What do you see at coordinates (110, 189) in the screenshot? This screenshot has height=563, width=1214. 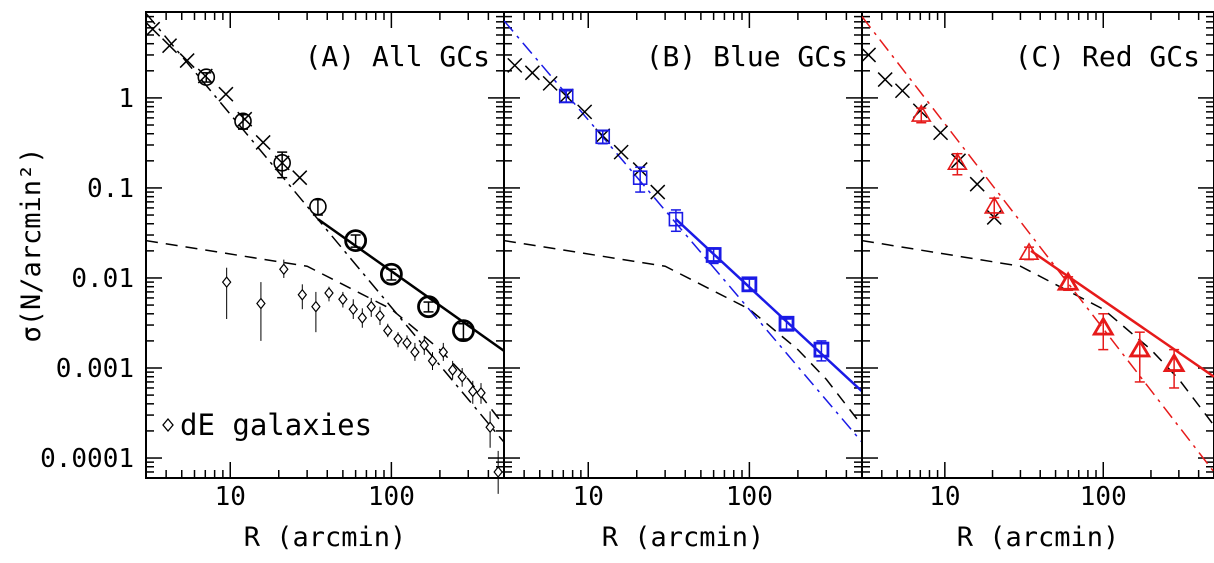 I see `y-tick-label: 0.1` at bounding box center [110, 189].